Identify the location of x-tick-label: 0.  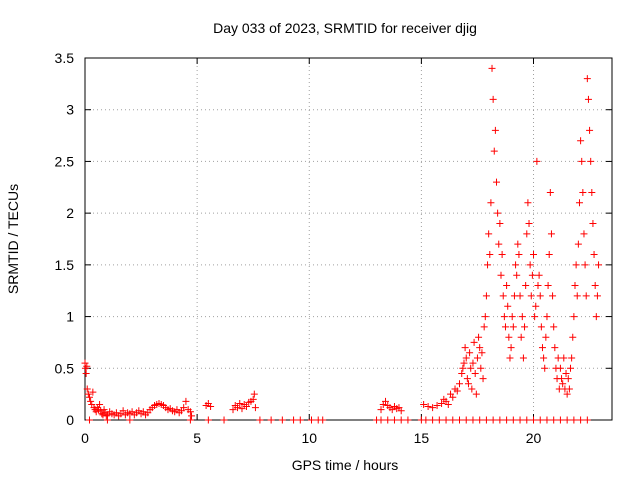
(85, 438).